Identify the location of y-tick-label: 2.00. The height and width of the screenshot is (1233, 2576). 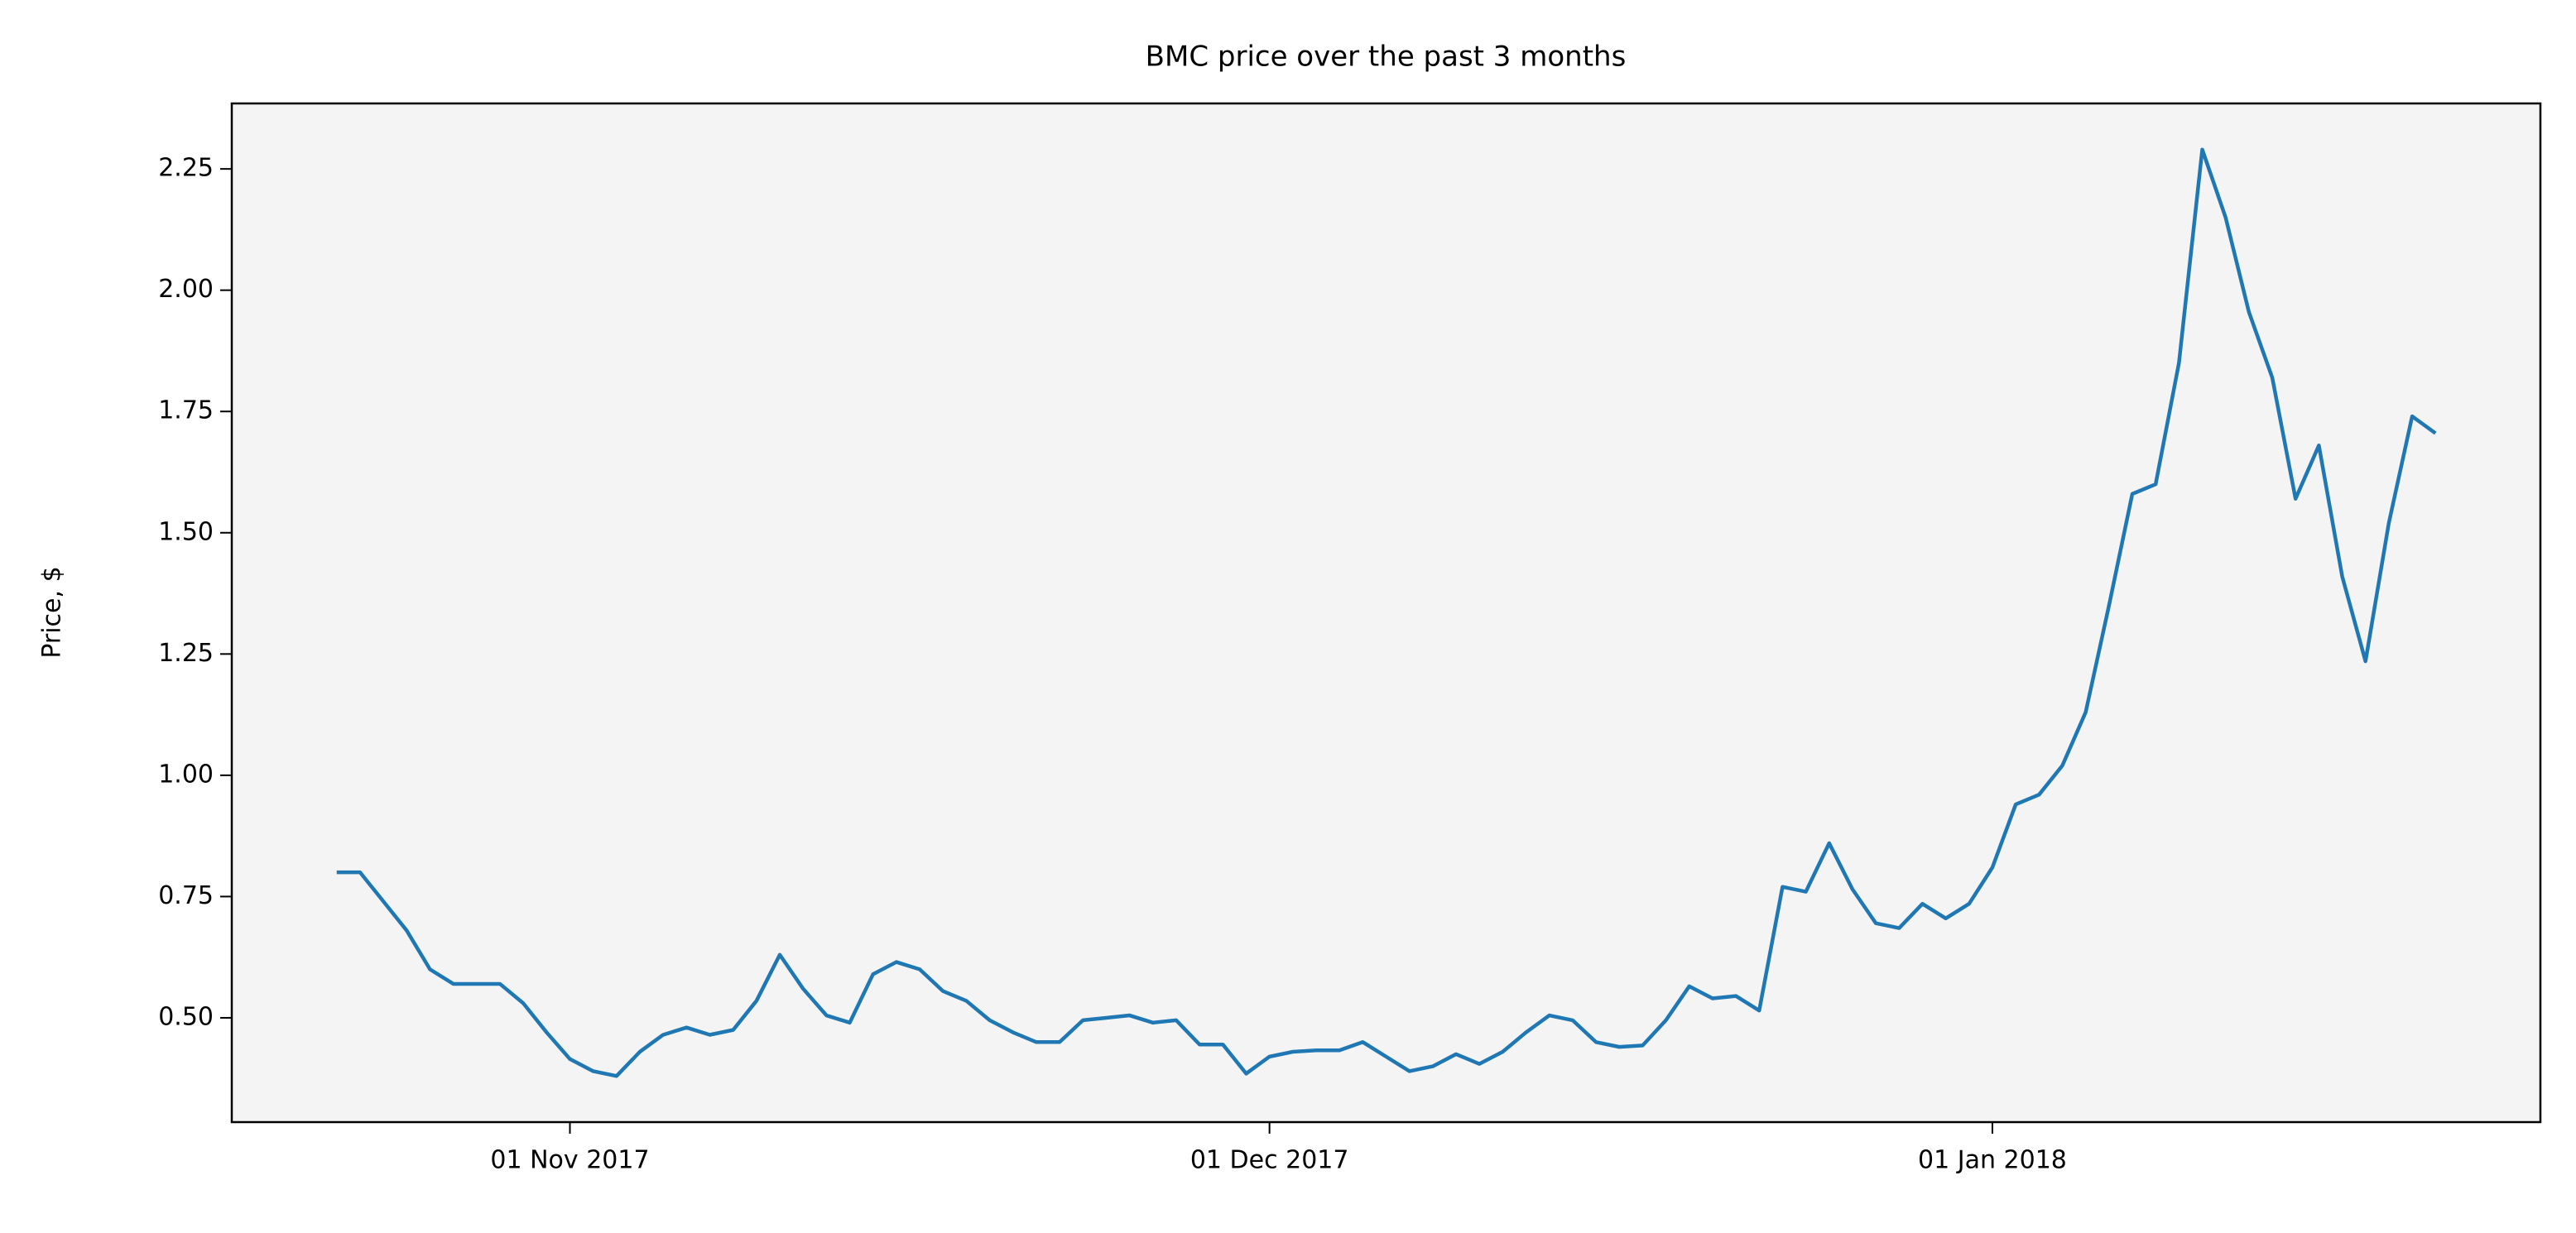
(186, 289).